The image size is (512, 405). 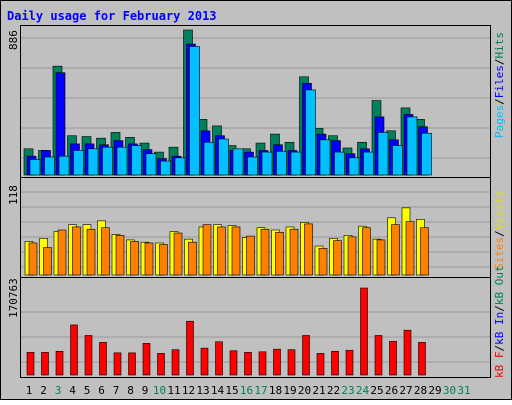 What do you see at coordinates (231, 390) in the screenshot?
I see `x-tick-label-day-15: 15` at bounding box center [231, 390].